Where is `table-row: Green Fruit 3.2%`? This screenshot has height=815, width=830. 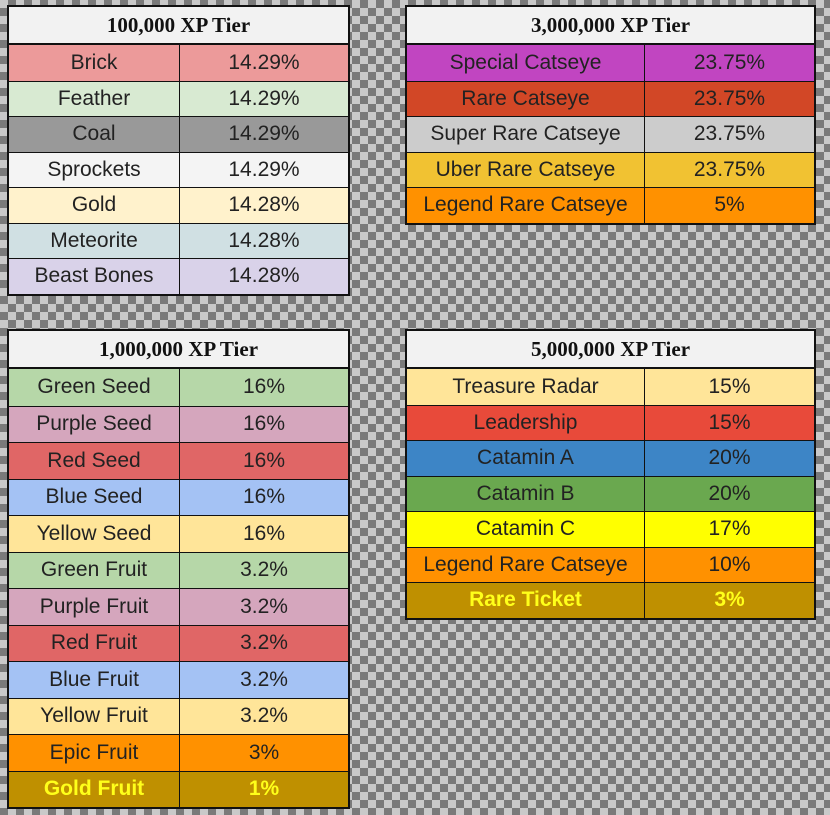 table-row: Green Fruit 3.2% is located at coordinates (178, 569).